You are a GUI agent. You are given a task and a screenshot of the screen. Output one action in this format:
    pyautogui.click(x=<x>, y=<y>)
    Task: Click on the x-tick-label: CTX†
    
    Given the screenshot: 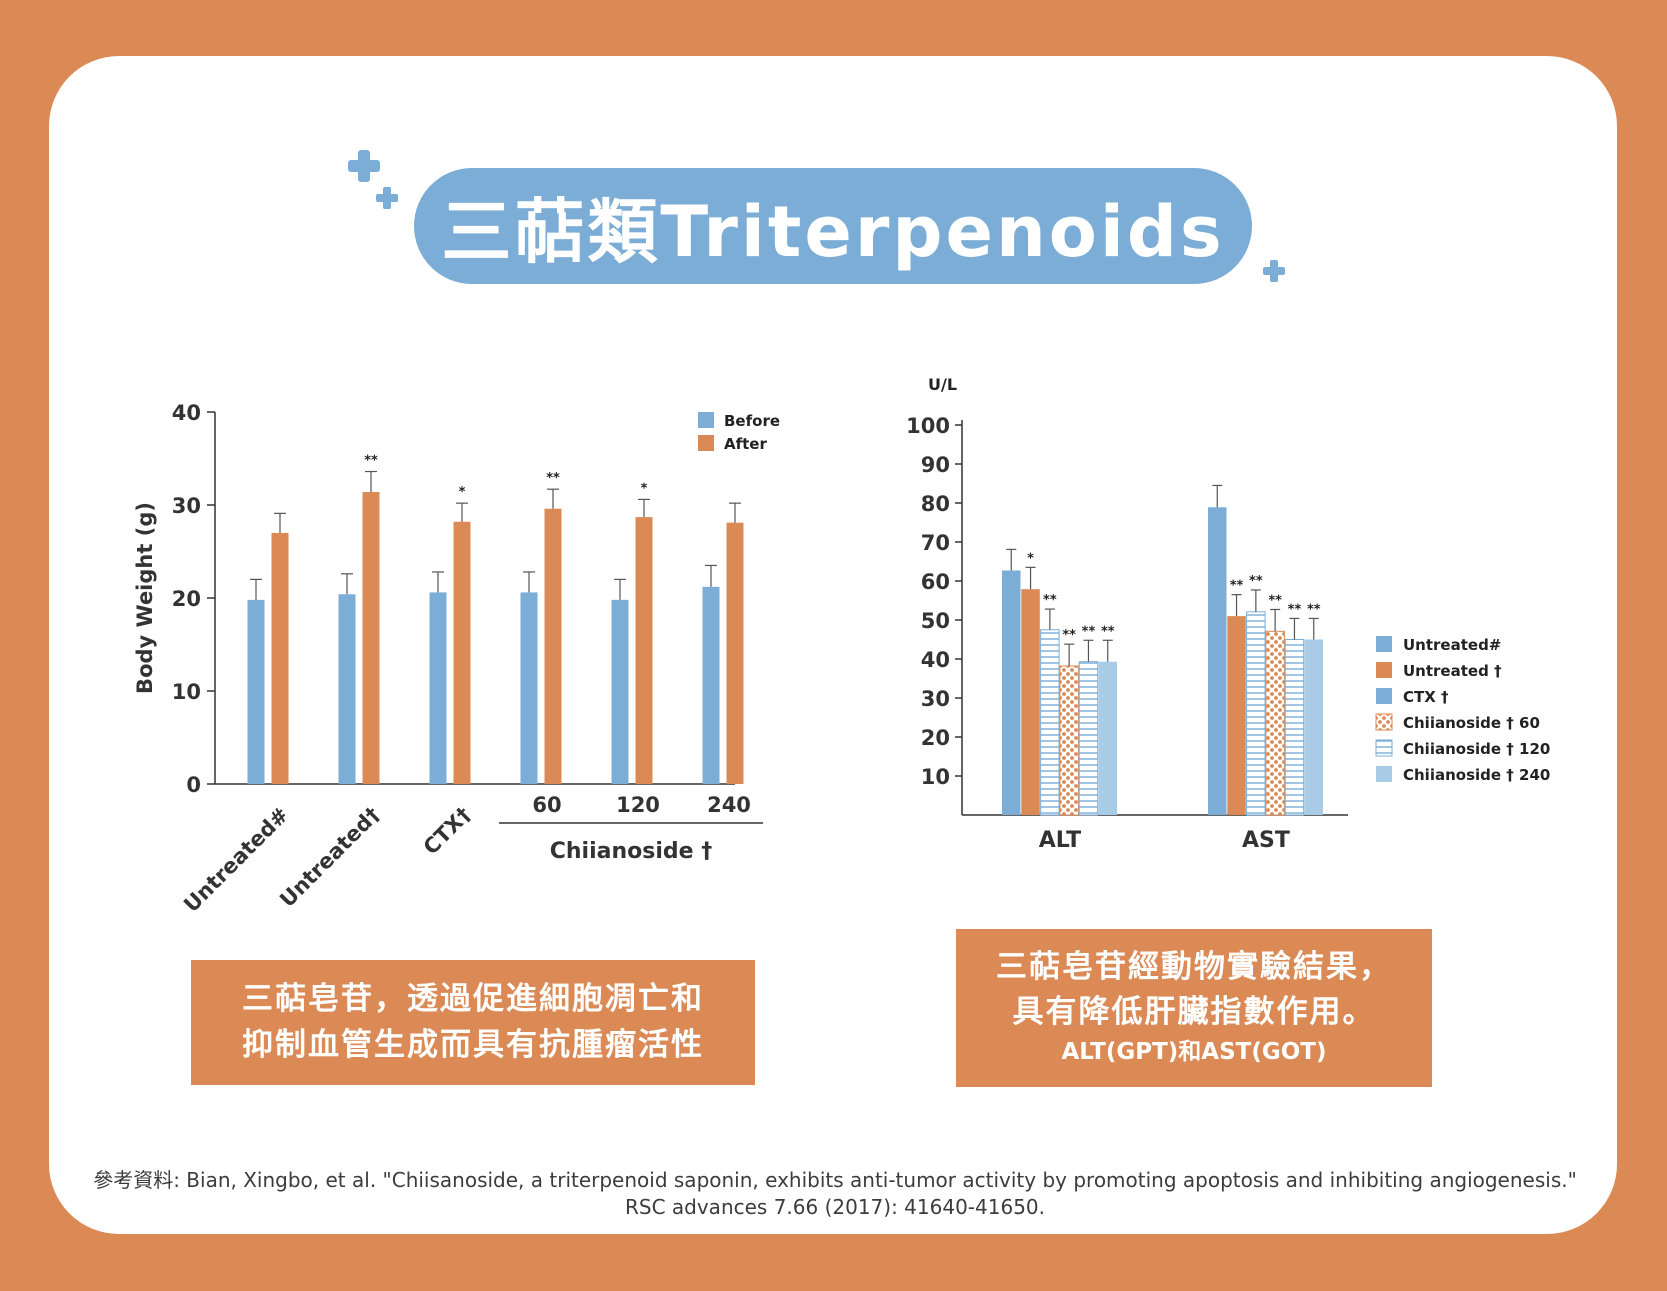 What is the action you would take?
    pyautogui.click(x=447, y=831)
    